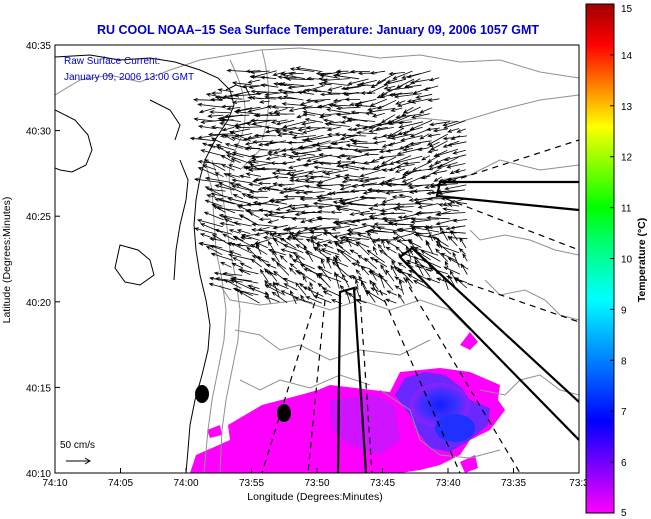 Image resolution: width=651 pixels, height=519 pixels. Describe the element at coordinates (627, 9) in the screenshot. I see `colorbar-tick-label: 15` at that location.